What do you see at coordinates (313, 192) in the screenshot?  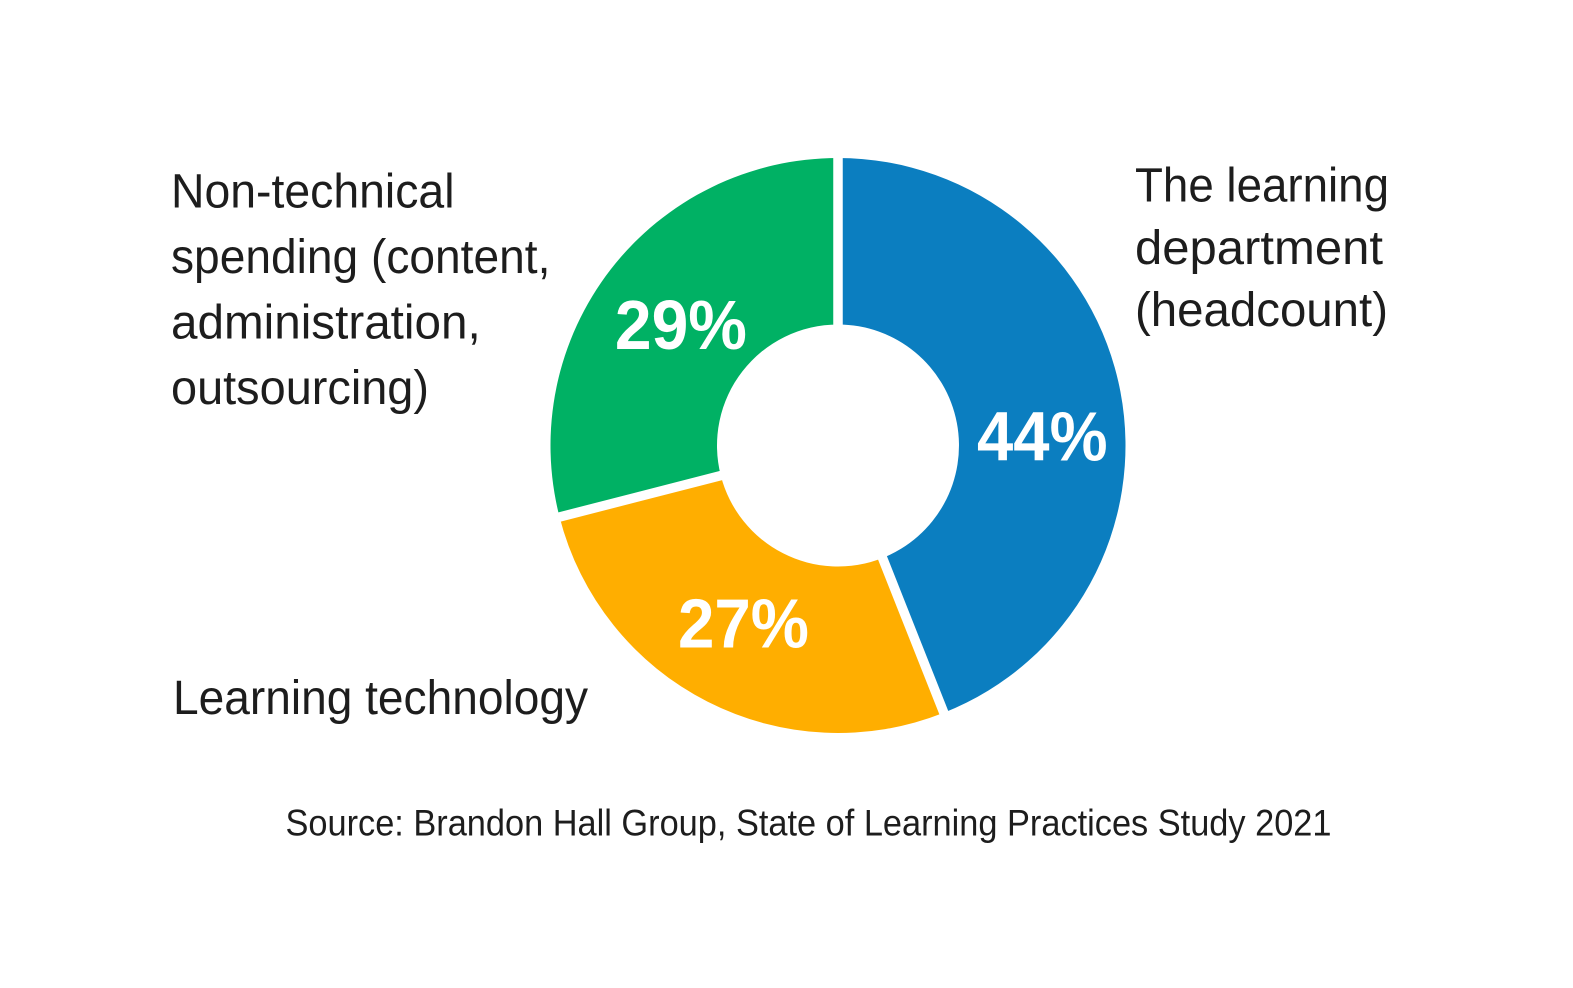 I see `svg-text: Non-technical` at bounding box center [313, 192].